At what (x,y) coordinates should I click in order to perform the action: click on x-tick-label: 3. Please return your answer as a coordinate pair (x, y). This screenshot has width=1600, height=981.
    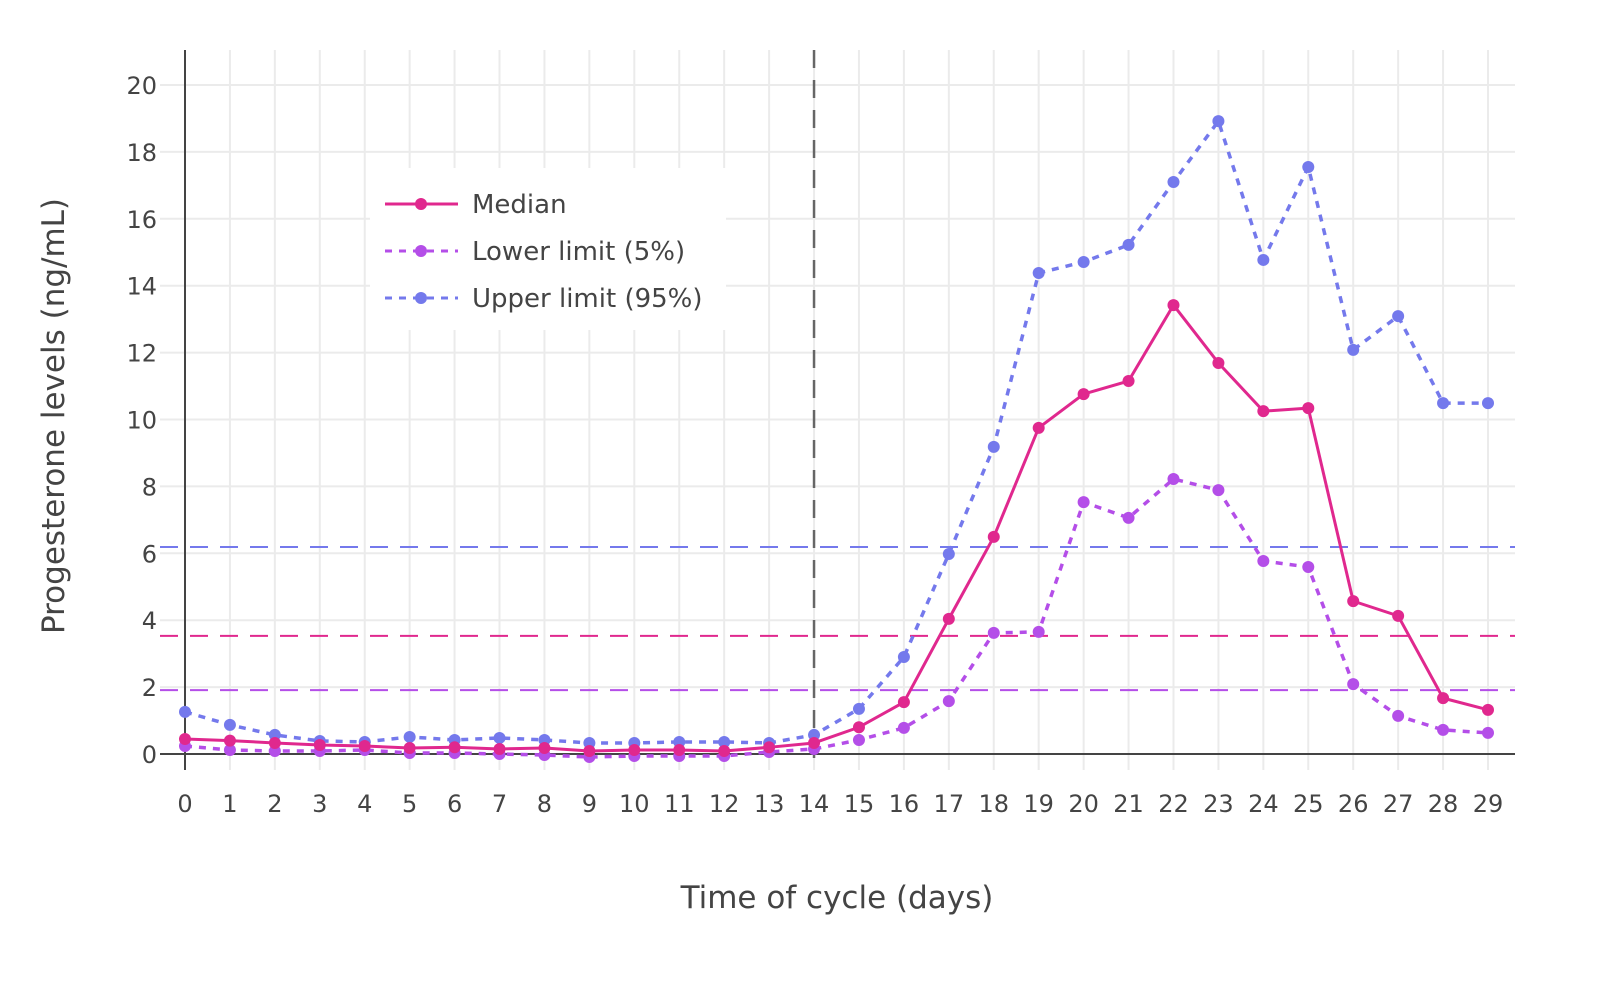
    Looking at the image, I should click on (319, 804).